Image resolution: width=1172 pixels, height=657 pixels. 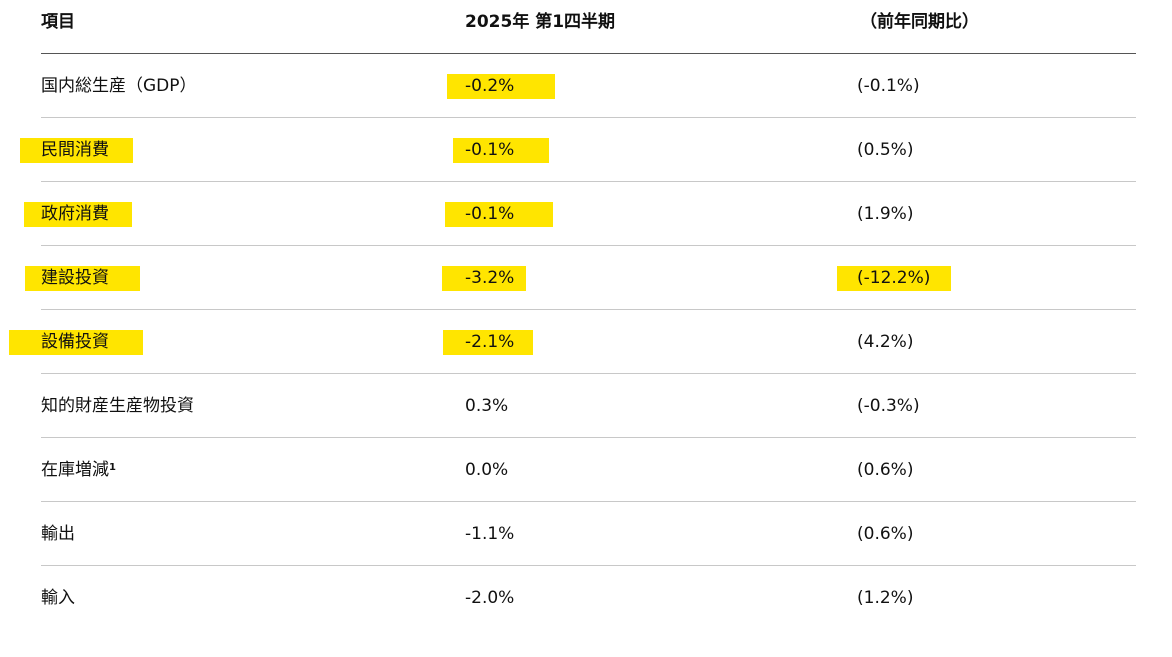 I want to click on row-yoy-value: (-0.3%), so click(x=888, y=406).